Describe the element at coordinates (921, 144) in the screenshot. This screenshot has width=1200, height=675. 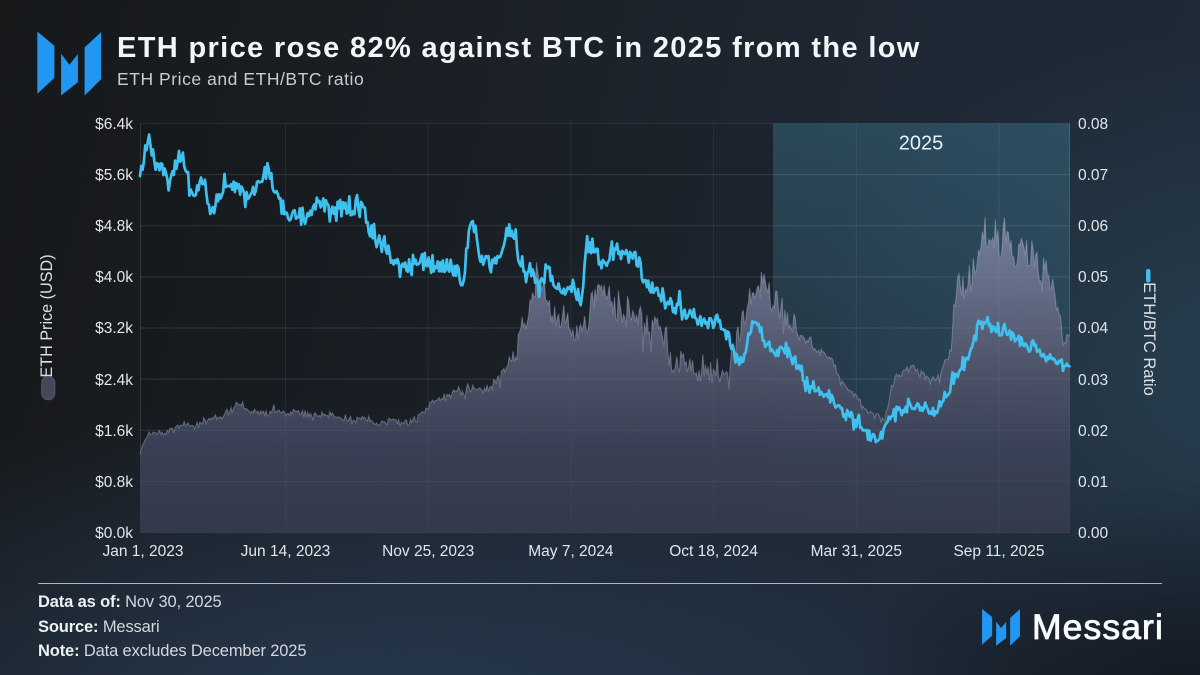
I see `svg-text: 2025` at that location.